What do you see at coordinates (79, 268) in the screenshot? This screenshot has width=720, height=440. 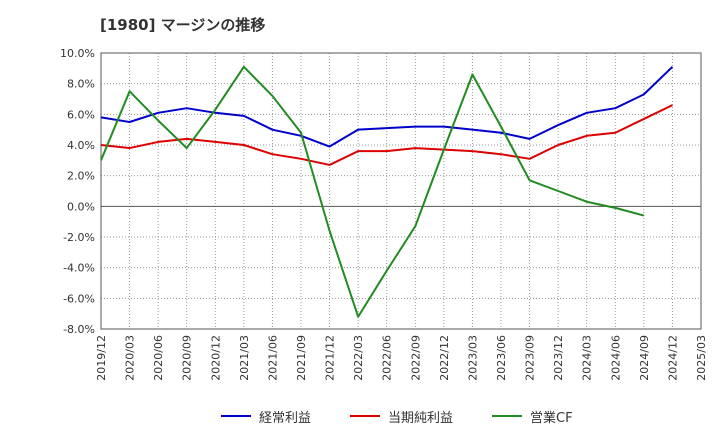 I see `y-tick-label: -4.0%` at bounding box center [79, 268].